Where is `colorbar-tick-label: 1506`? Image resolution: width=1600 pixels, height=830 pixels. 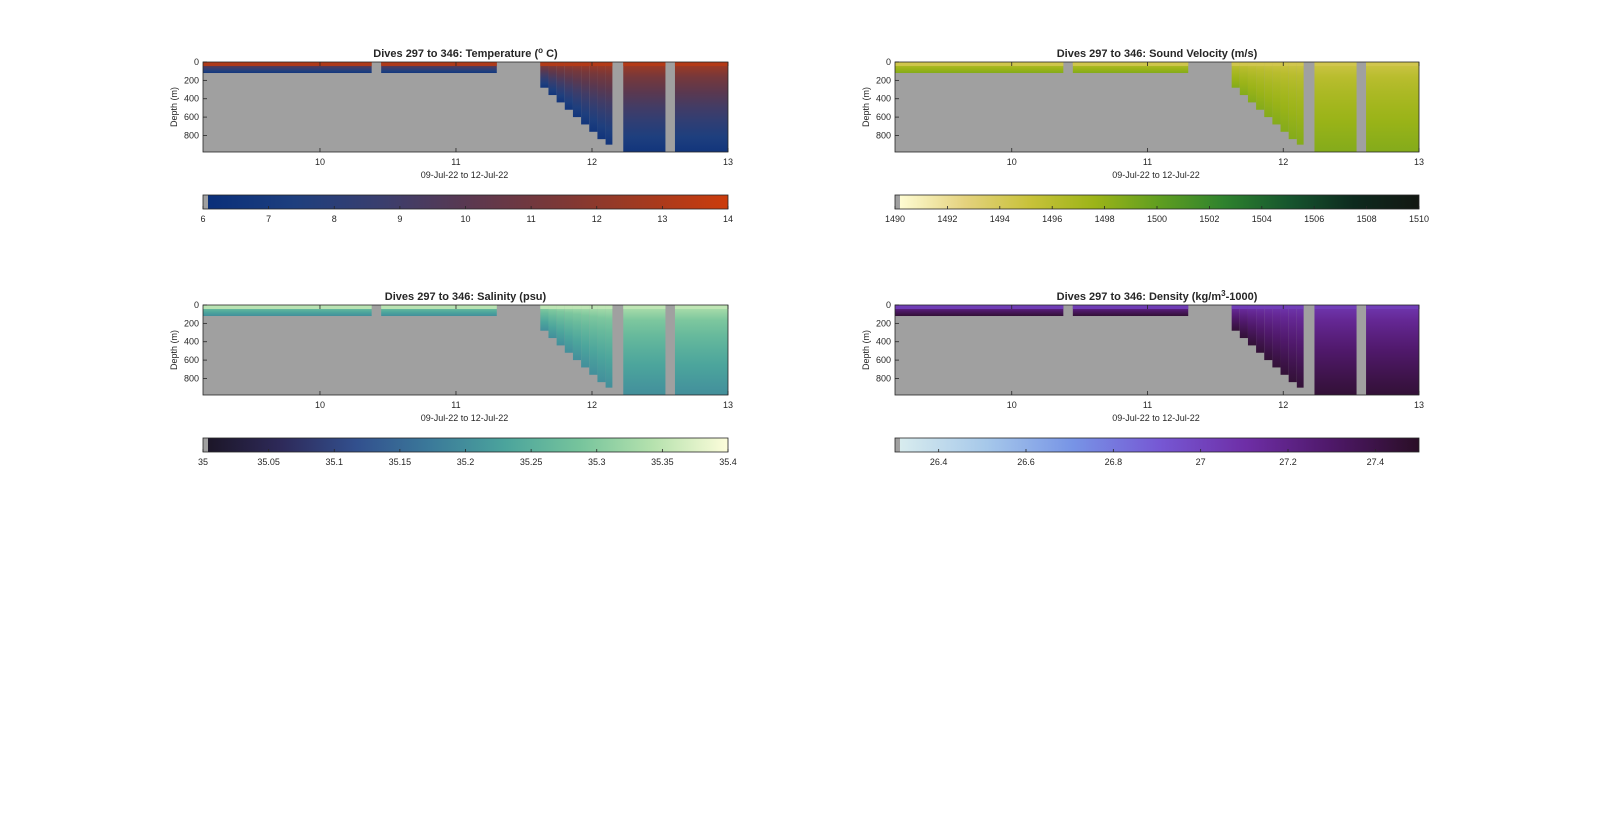 colorbar-tick-label: 1506 is located at coordinates (1314, 219).